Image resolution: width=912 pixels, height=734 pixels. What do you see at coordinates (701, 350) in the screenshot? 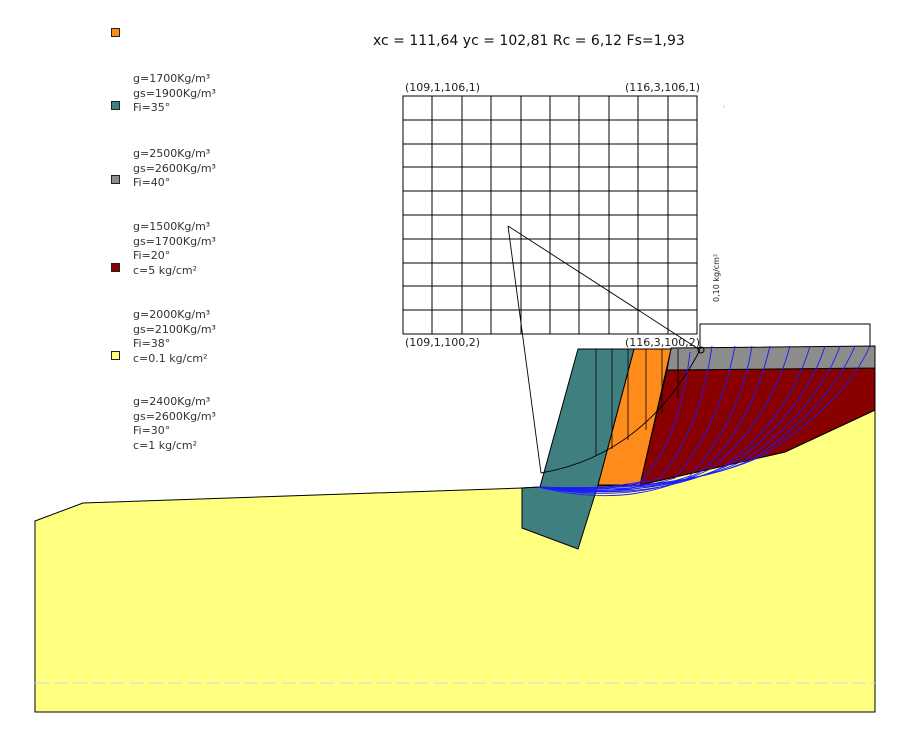
I see `surcharge-marker` at bounding box center [701, 350].